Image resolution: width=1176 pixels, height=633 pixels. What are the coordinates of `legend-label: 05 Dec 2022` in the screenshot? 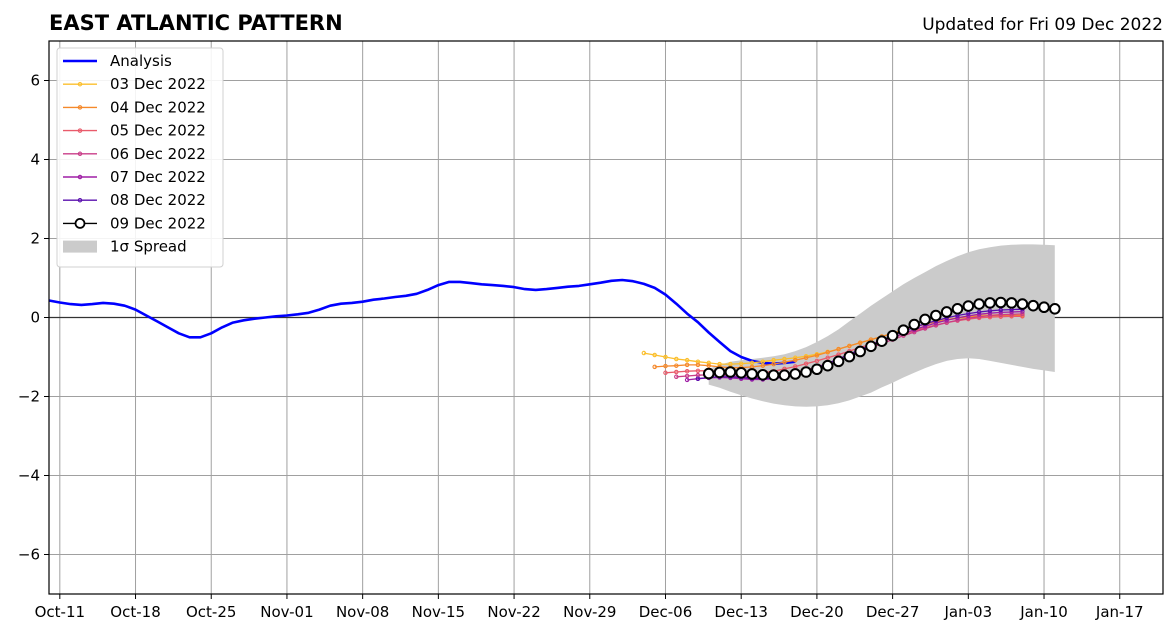 It's located at (158, 131).